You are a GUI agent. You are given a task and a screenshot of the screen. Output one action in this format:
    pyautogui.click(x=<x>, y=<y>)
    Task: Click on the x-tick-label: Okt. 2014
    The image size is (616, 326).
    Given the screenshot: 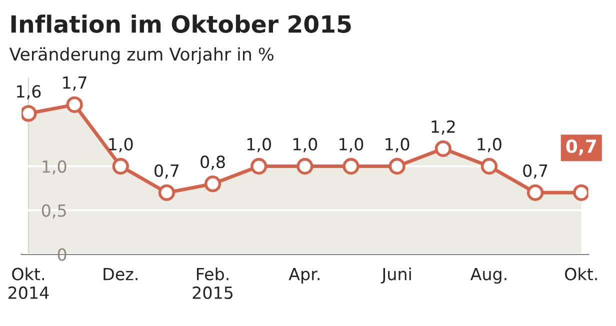 What is the action you would take?
    pyautogui.click(x=28, y=283)
    